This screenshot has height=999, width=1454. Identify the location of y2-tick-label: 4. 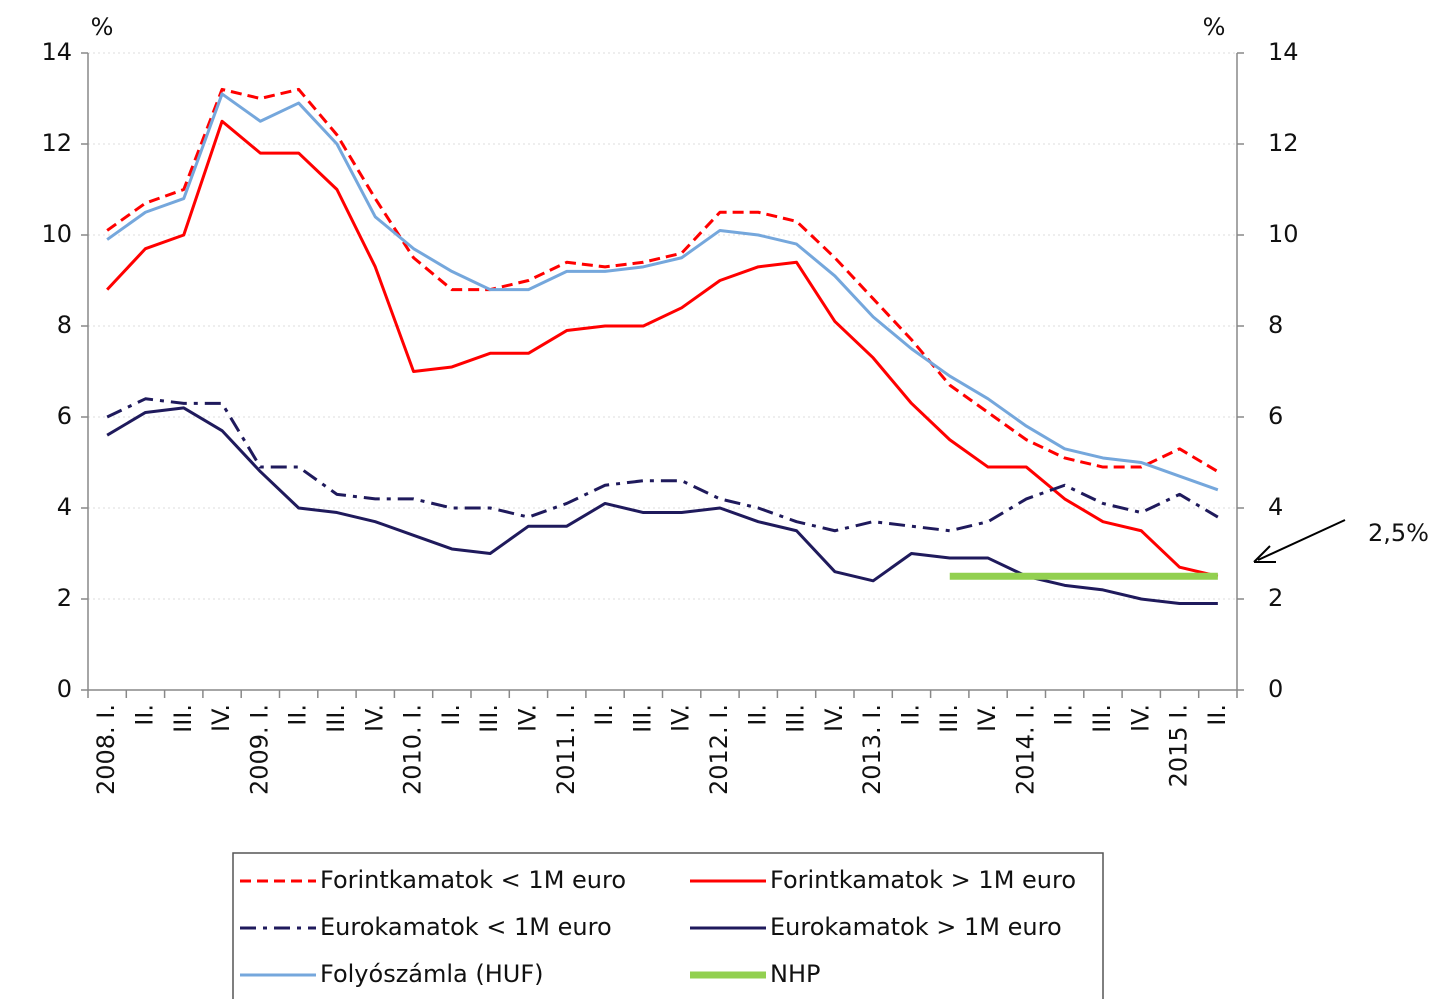
(1275, 507).